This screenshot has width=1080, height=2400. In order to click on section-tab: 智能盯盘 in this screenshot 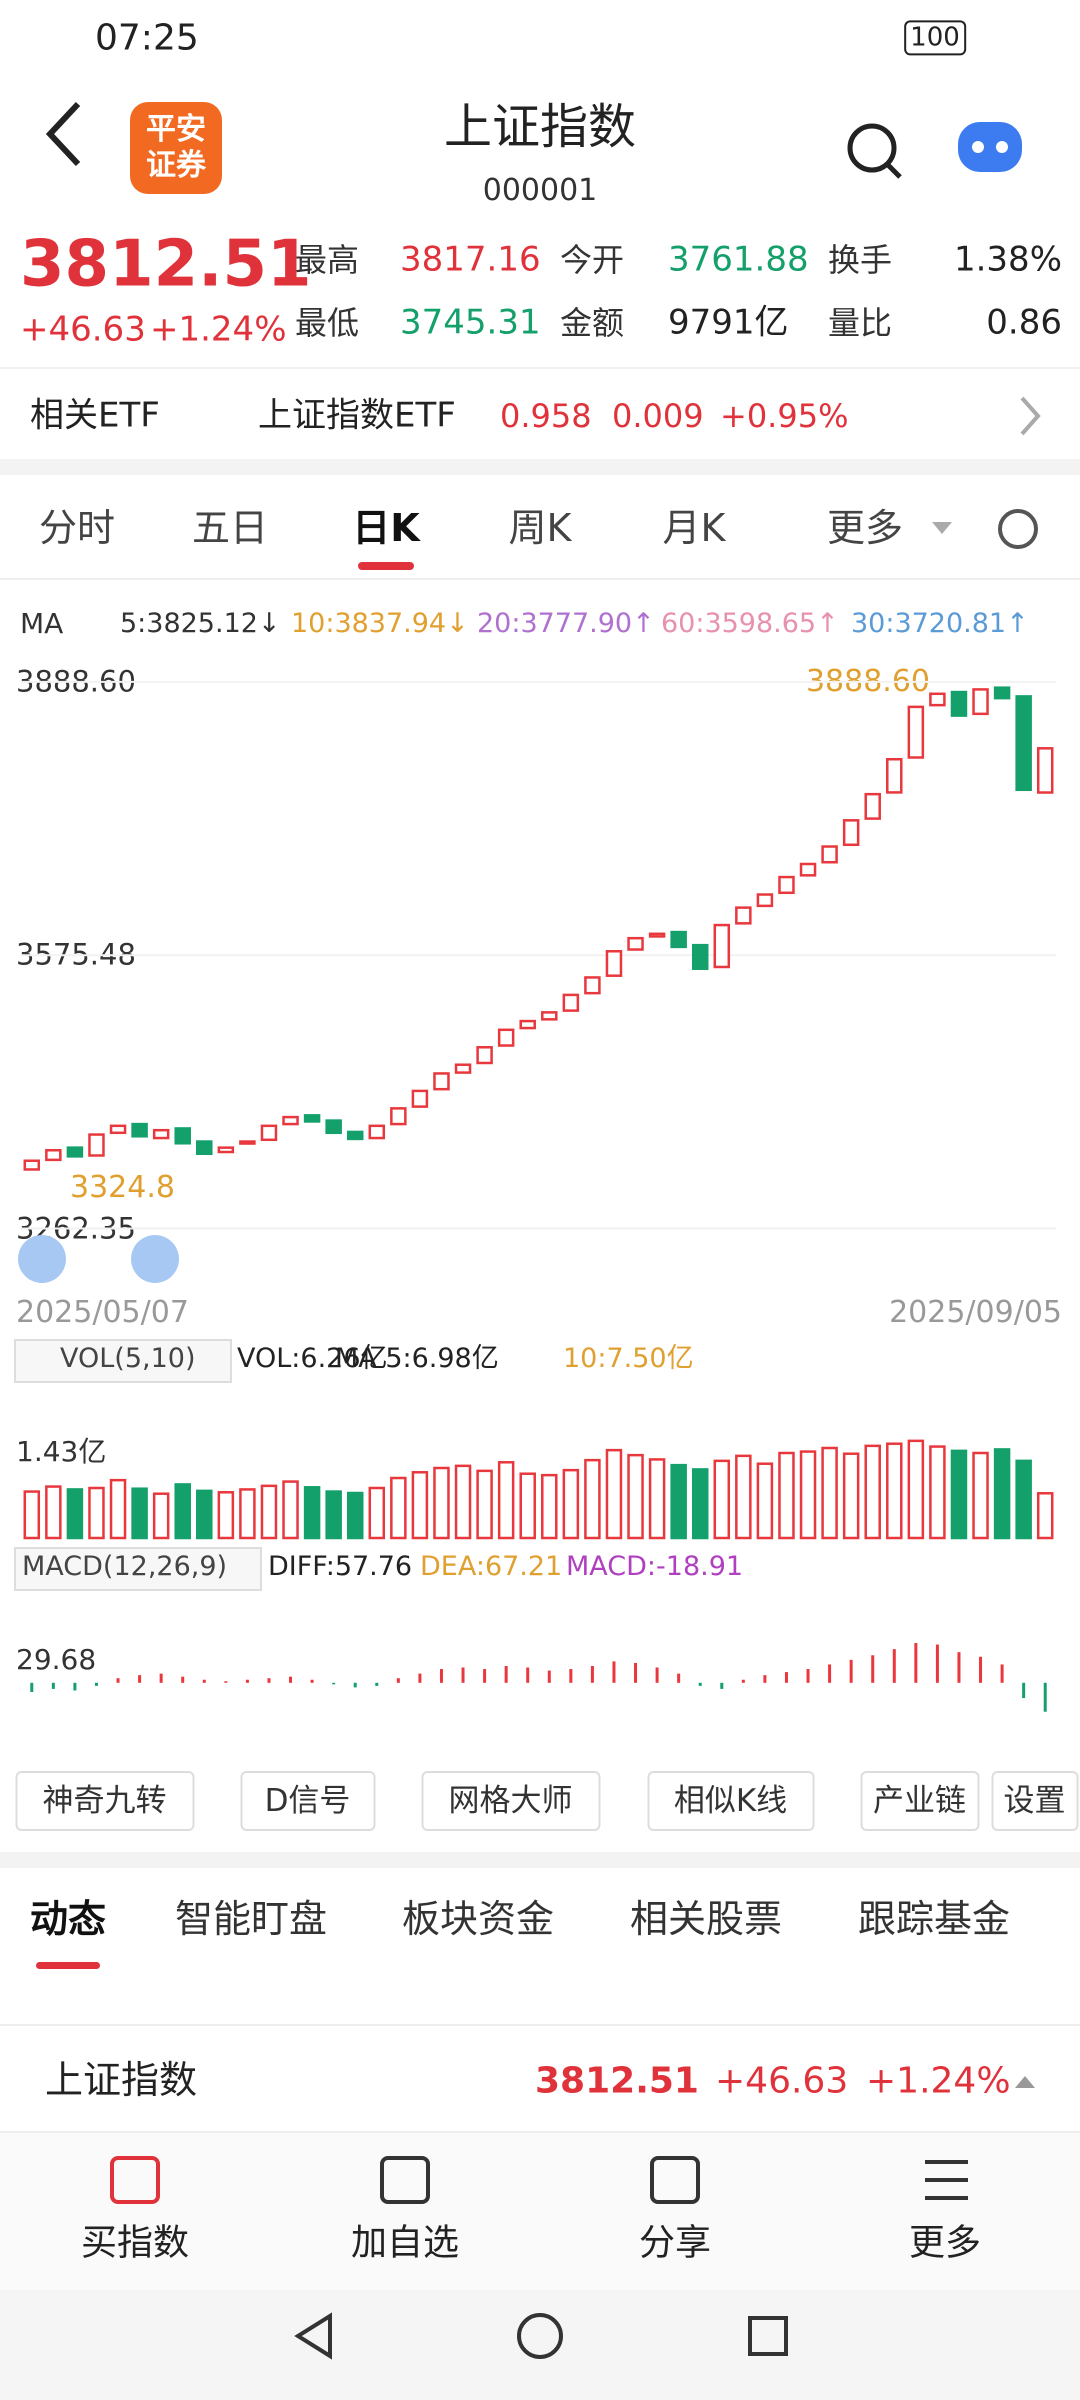, I will do `click(251, 1919)`.